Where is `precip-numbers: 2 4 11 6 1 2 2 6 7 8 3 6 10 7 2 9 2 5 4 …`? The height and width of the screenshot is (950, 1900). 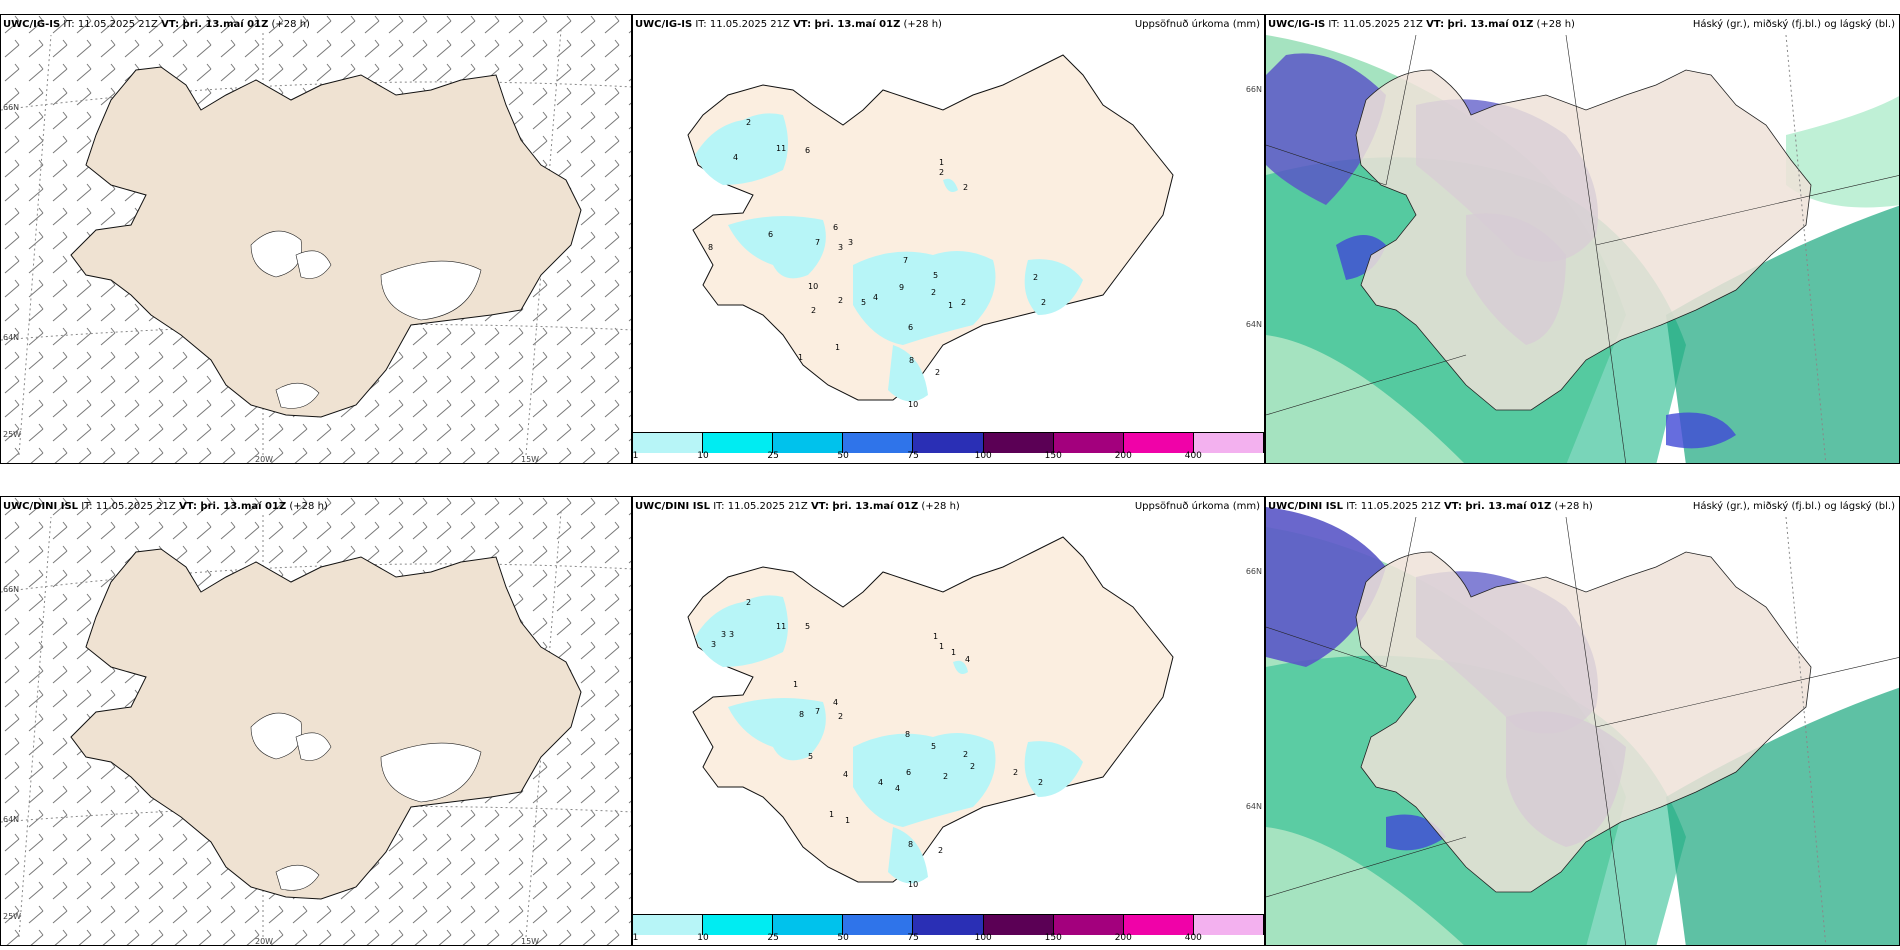 precip-numbers: 2 4 11 6 1 2 2 6 7 8 3 6 10 7 2 9 2 5 4 … is located at coordinates (877, 263).